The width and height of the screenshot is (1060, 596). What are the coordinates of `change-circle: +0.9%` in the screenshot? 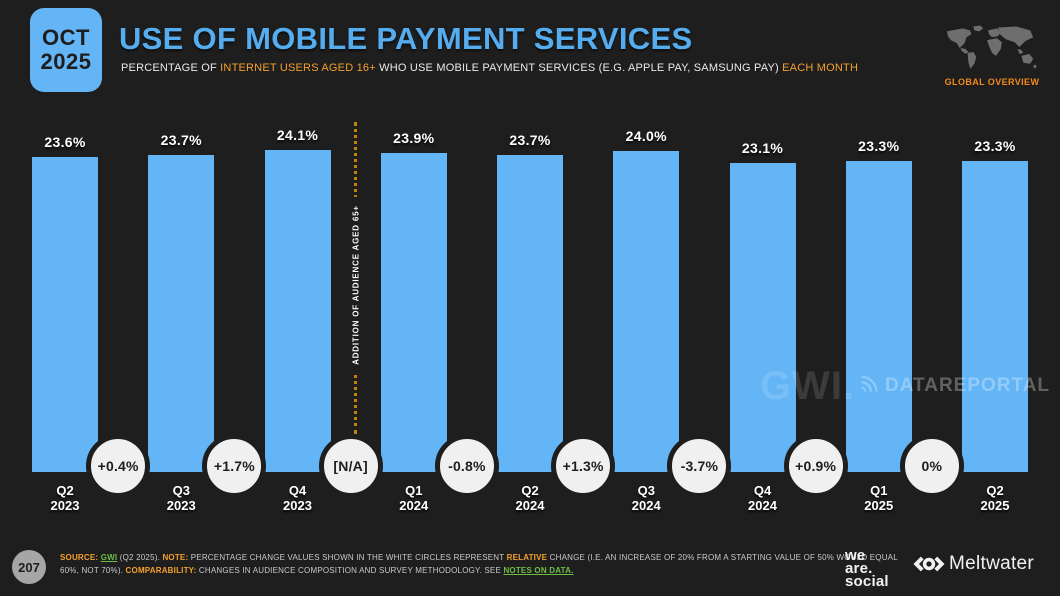 It's located at (815, 466).